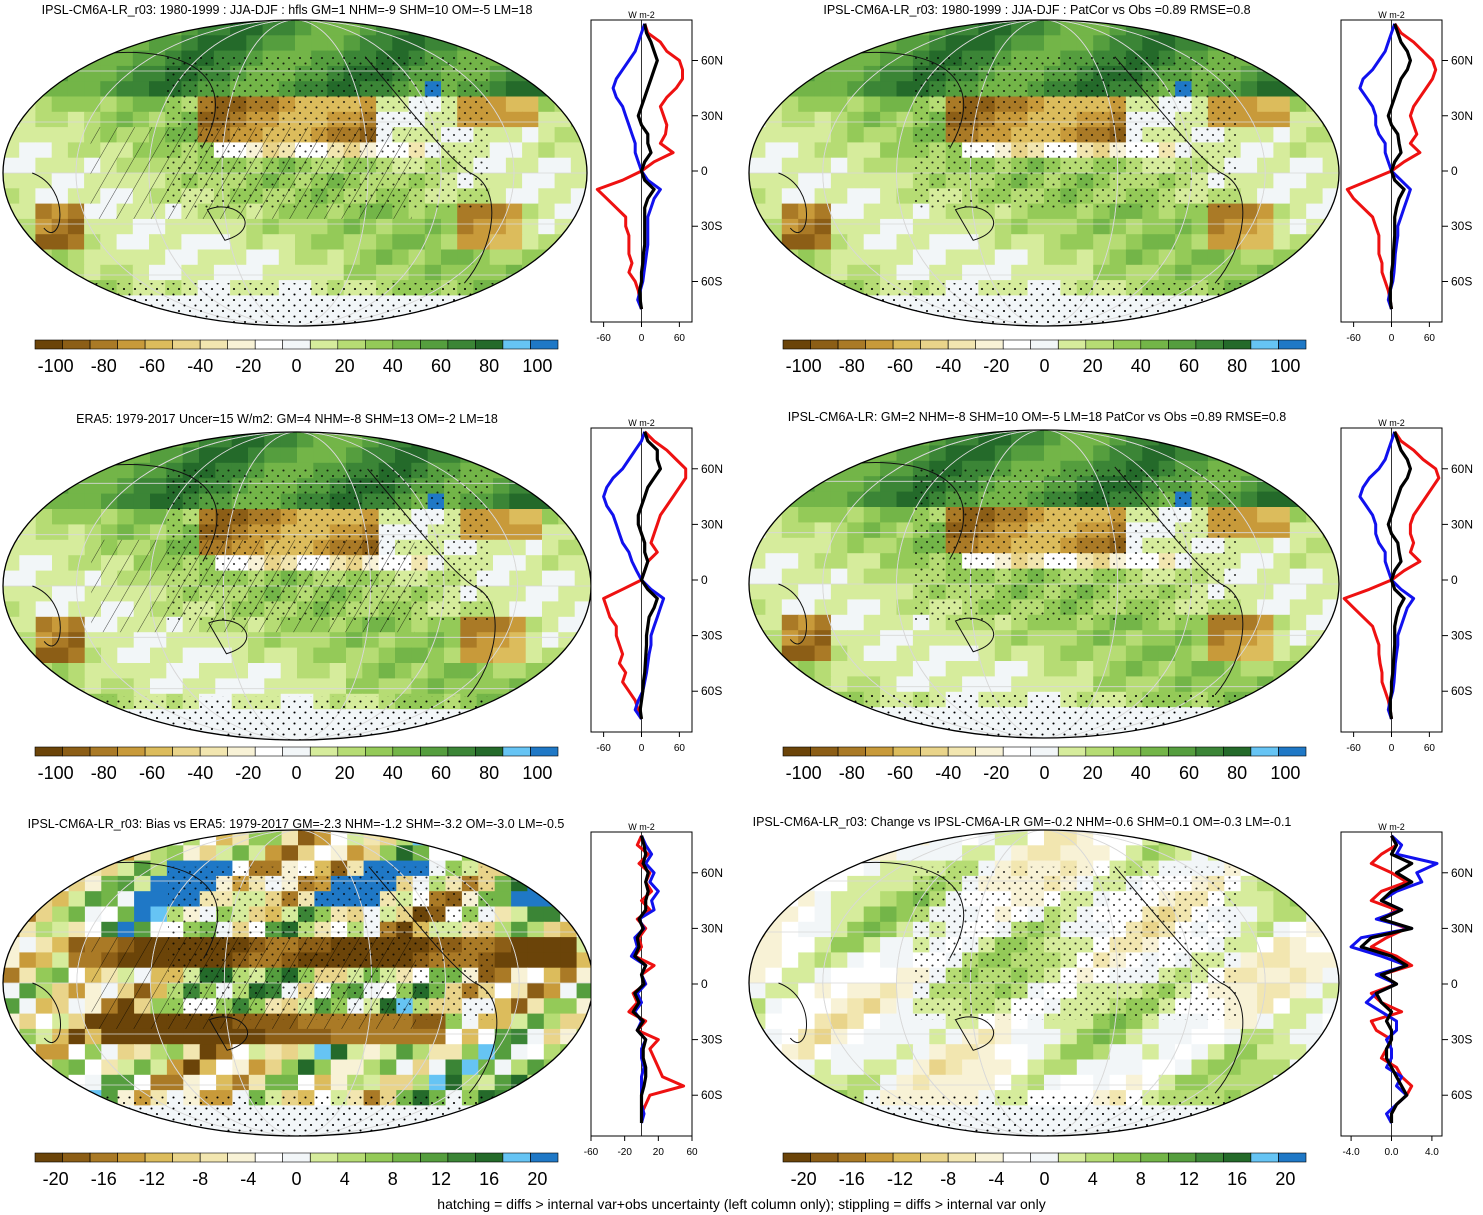 The height and width of the screenshot is (1215, 1483). I want to click on profile-line-red, so click(1391, 575).